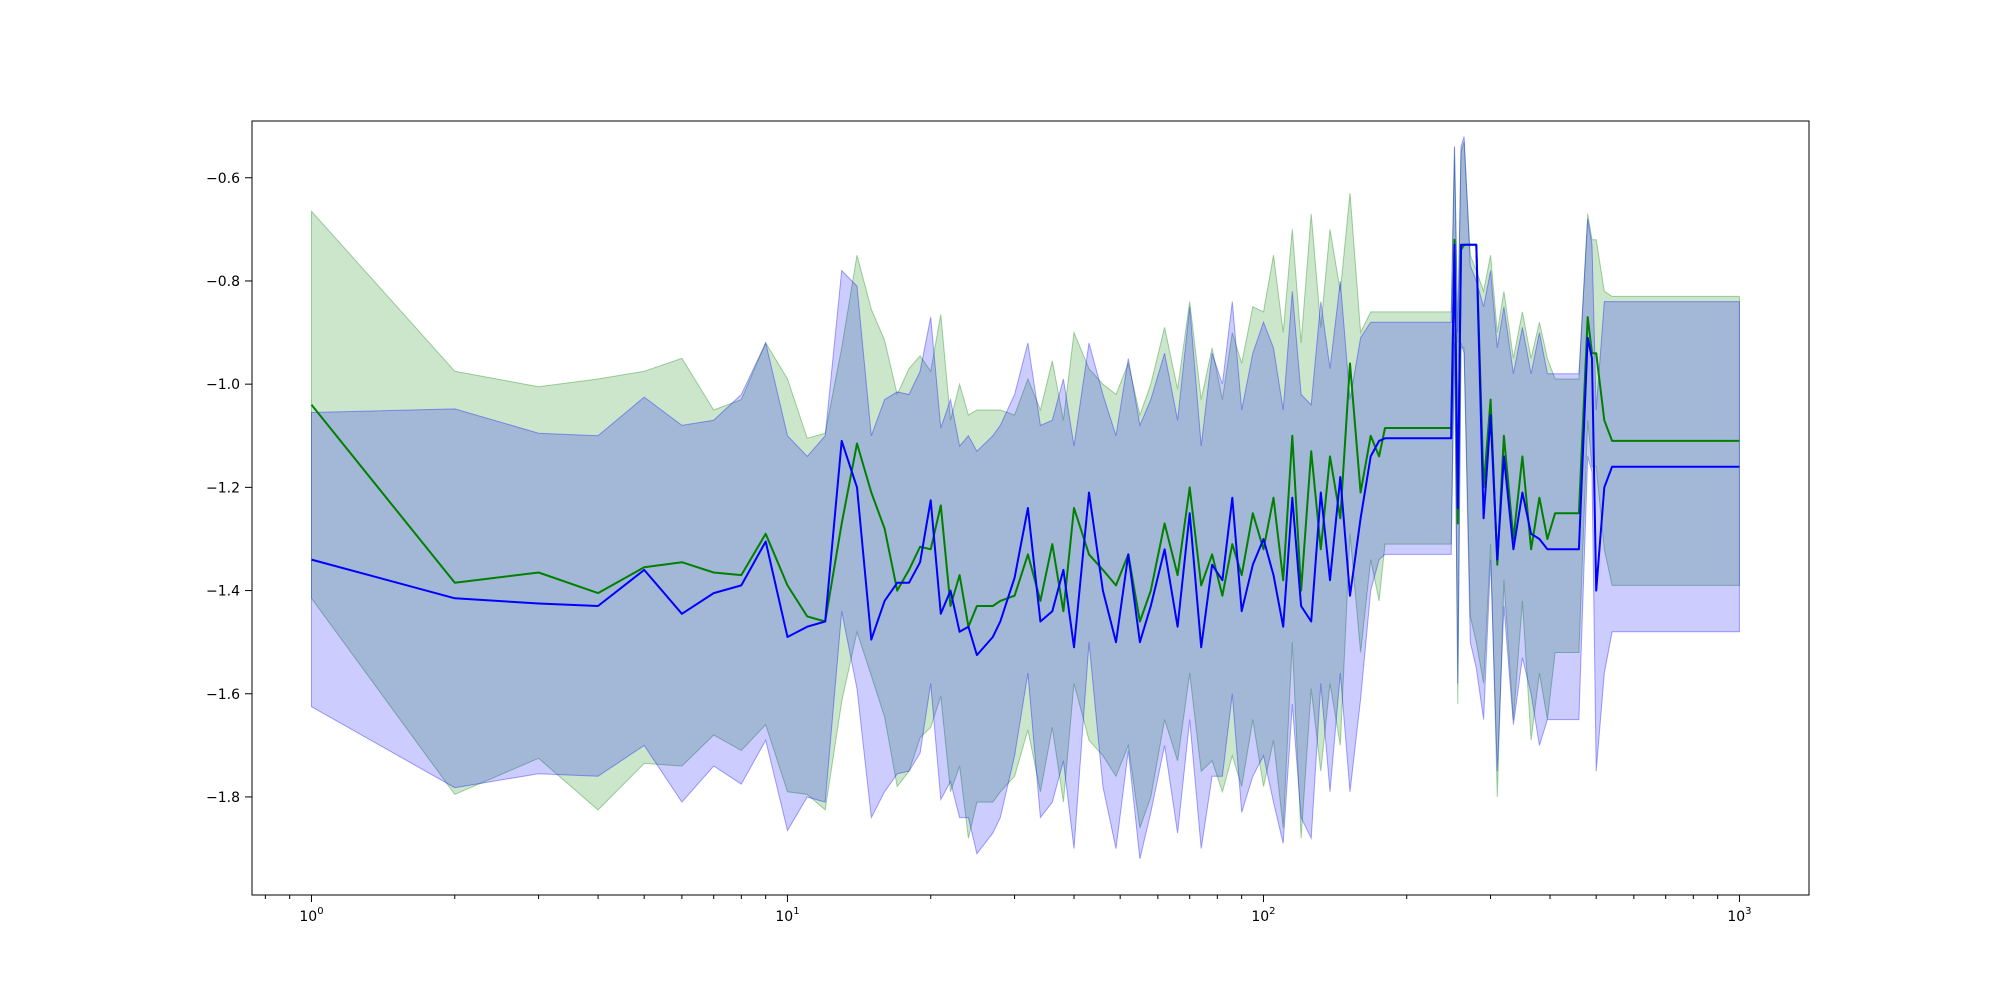 The width and height of the screenshot is (2000, 1000). I want to click on x-tick-label: 10⁰, so click(311, 915).